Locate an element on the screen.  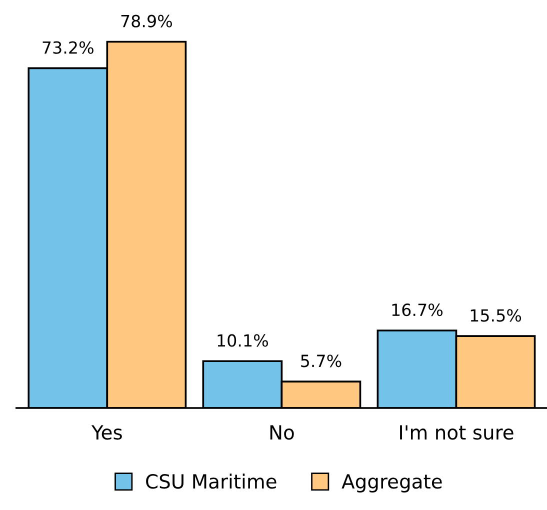
x-tick-label: No is located at coordinates (282, 432).